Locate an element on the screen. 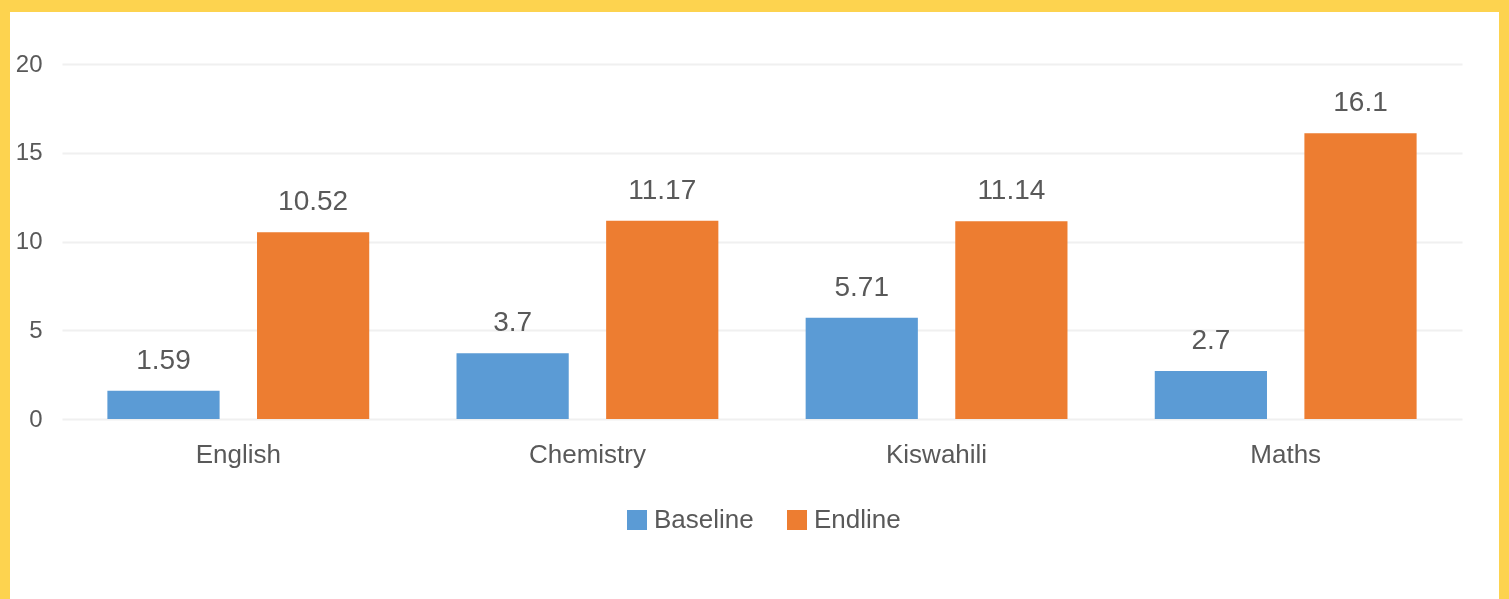  data-label: 3.7 is located at coordinates (513, 322).